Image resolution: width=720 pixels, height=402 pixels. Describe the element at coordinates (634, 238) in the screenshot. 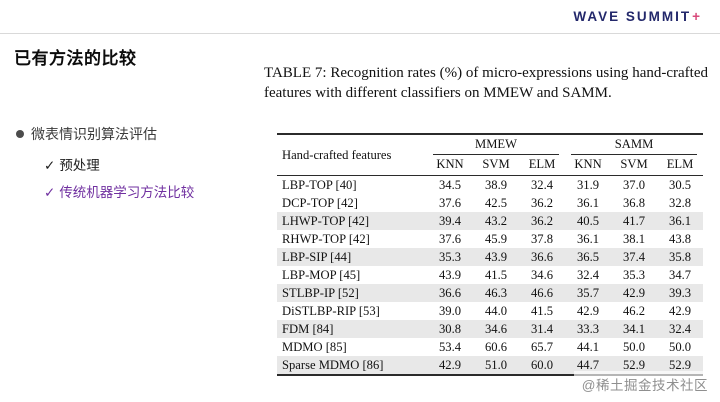

I see `recognition-rate-cell: 38.1` at that location.